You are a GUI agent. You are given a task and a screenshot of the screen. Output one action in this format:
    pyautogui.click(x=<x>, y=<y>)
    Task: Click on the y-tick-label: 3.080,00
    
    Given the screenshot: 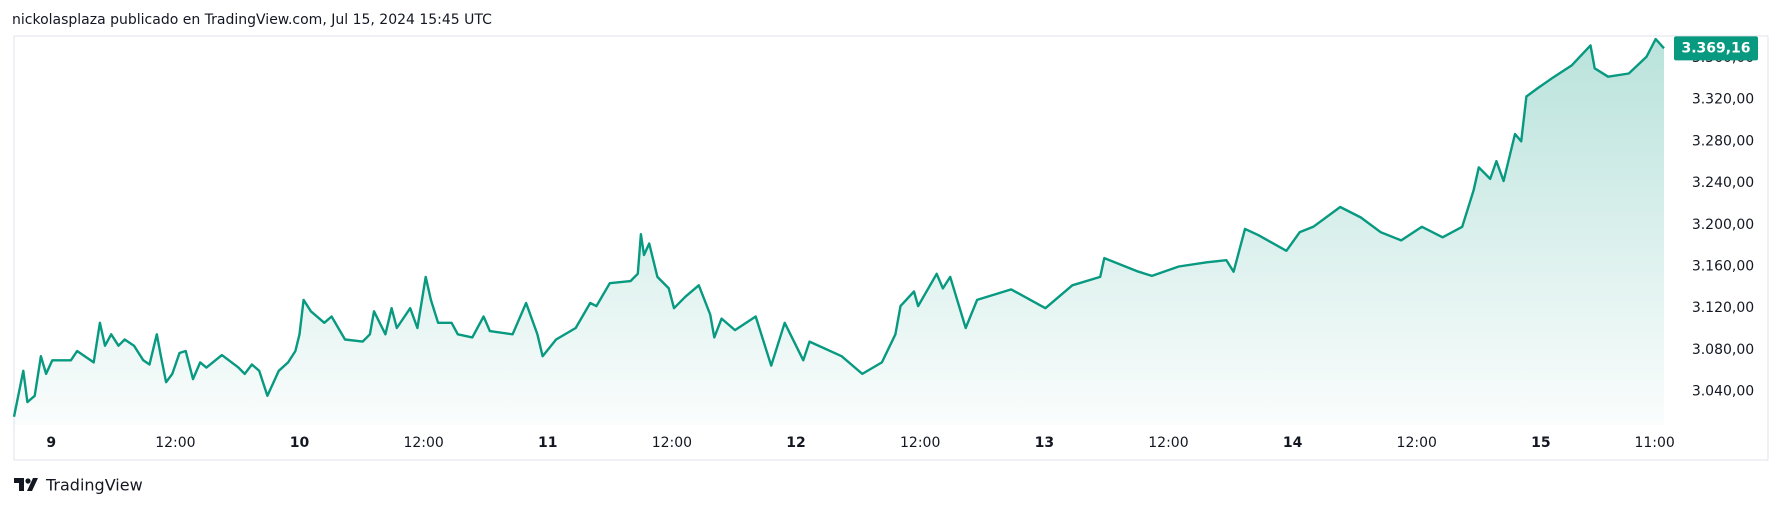 What is the action you would take?
    pyautogui.click(x=1723, y=350)
    